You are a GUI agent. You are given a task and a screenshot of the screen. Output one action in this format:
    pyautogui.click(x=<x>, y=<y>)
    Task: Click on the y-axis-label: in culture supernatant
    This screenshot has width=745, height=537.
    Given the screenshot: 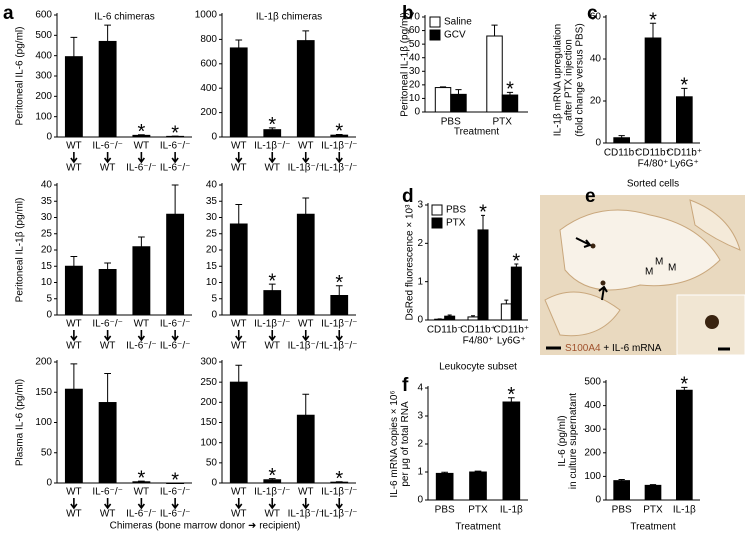 What is the action you would take?
    pyautogui.click(x=573, y=441)
    